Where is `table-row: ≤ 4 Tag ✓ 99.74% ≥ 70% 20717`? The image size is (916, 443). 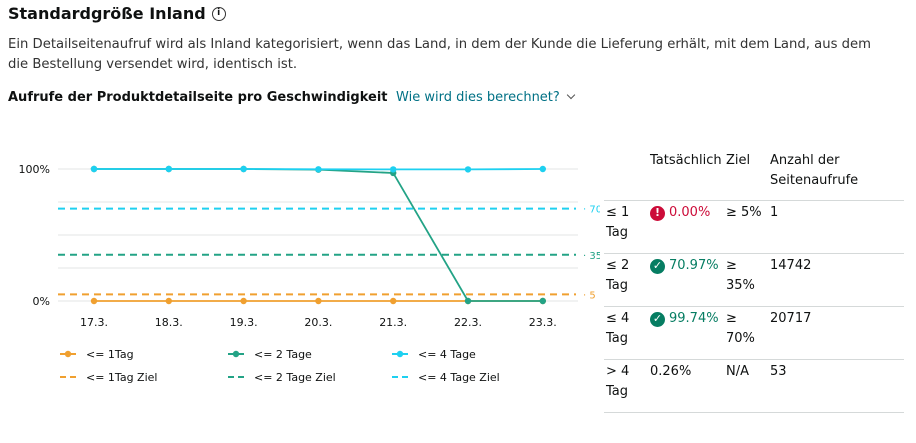 table-row: ≤ 4 Tag ✓ 99.74% ≥ 70% 20717 is located at coordinates (754, 332).